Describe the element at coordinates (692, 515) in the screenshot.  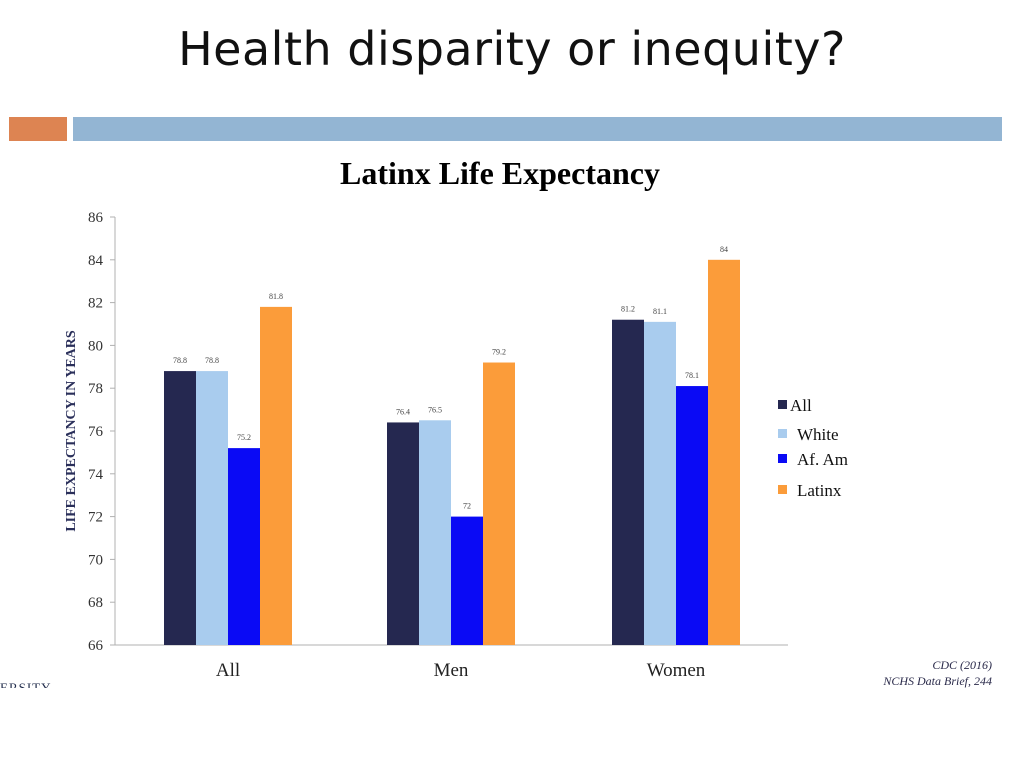
I see `bar-af-am-women` at that location.